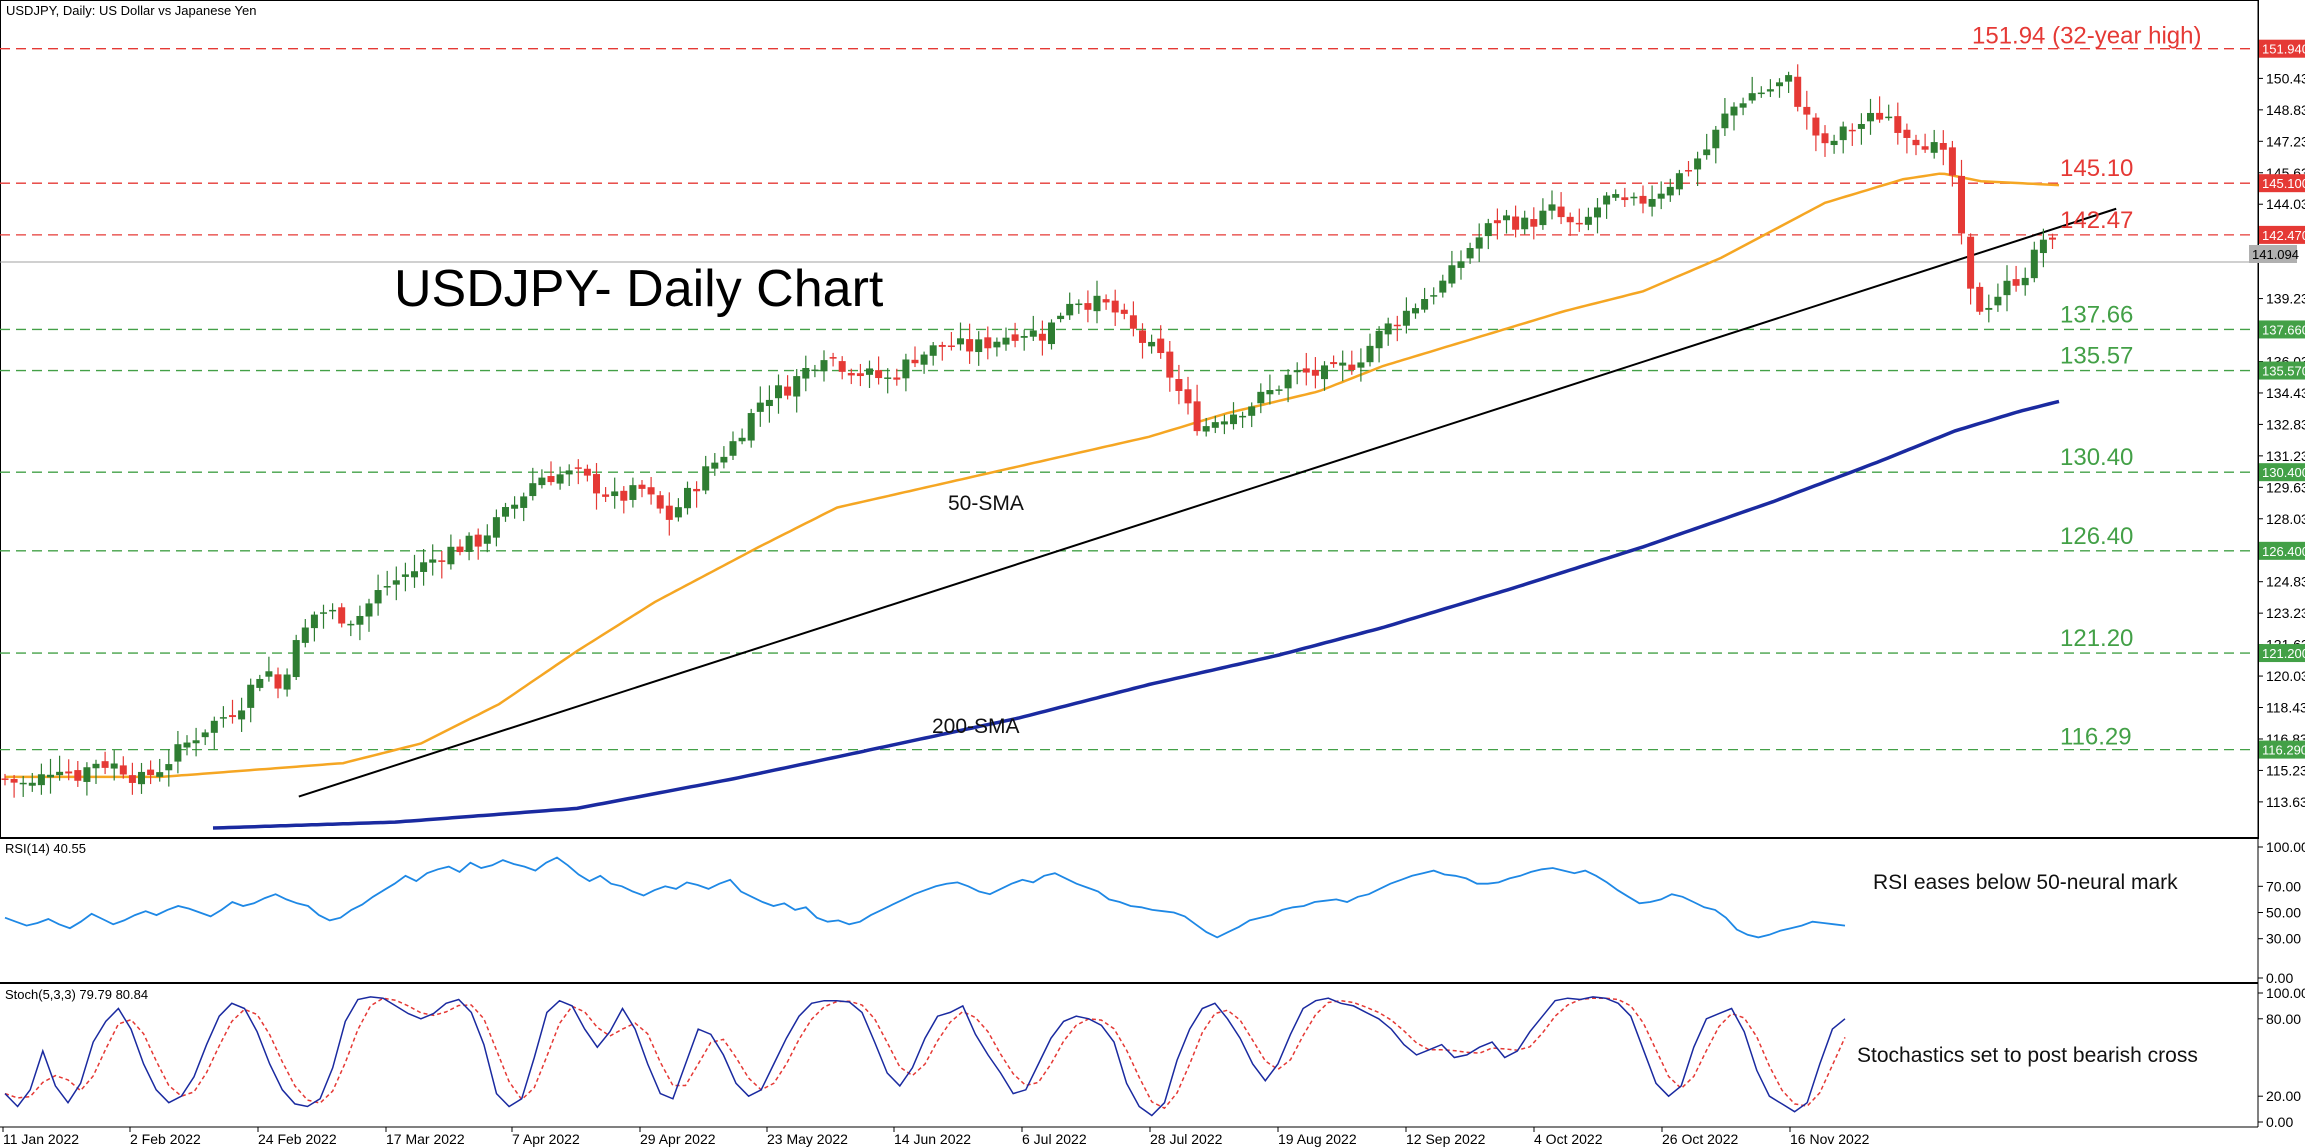 Image resolution: width=2305 pixels, height=1147 pixels. I want to click on price-tick-label: 124.830, so click(2285, 582).